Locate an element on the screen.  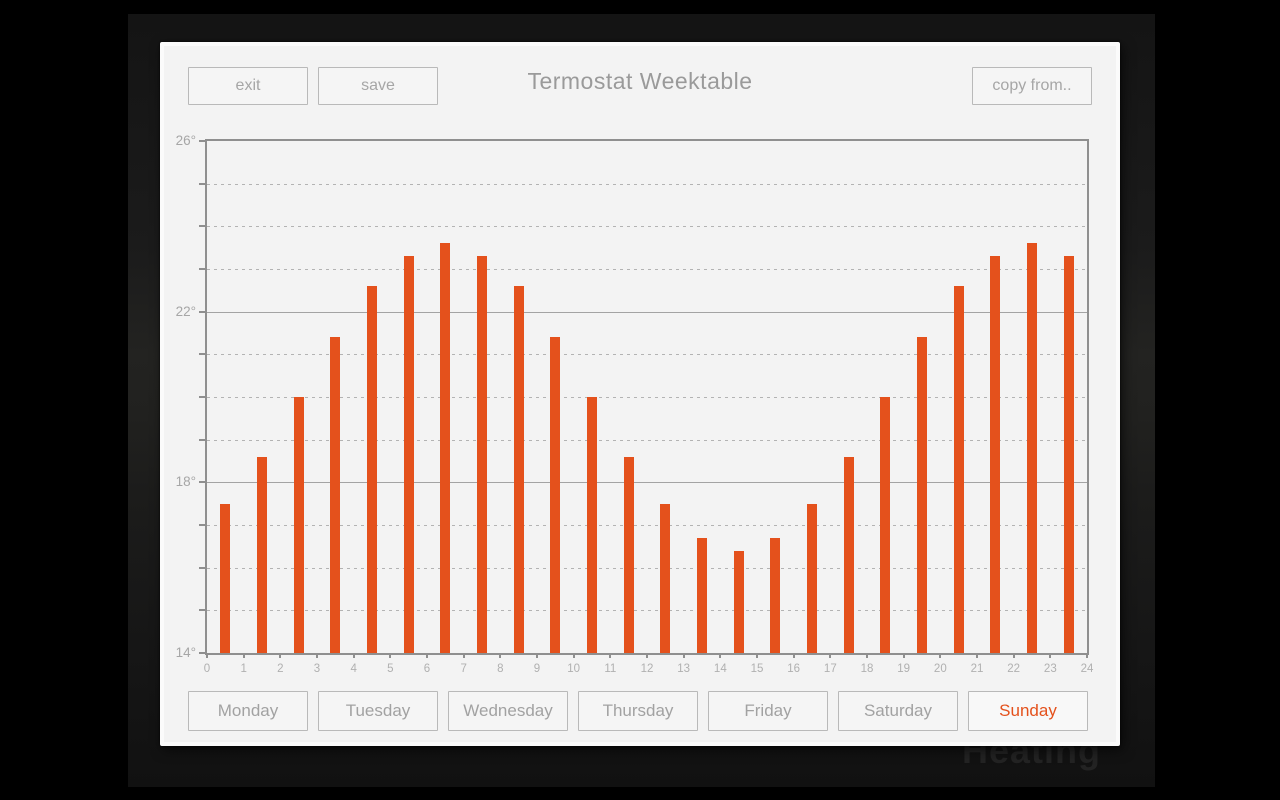
day-button-sunday: Sunday is located at coordinates (1028, 711).